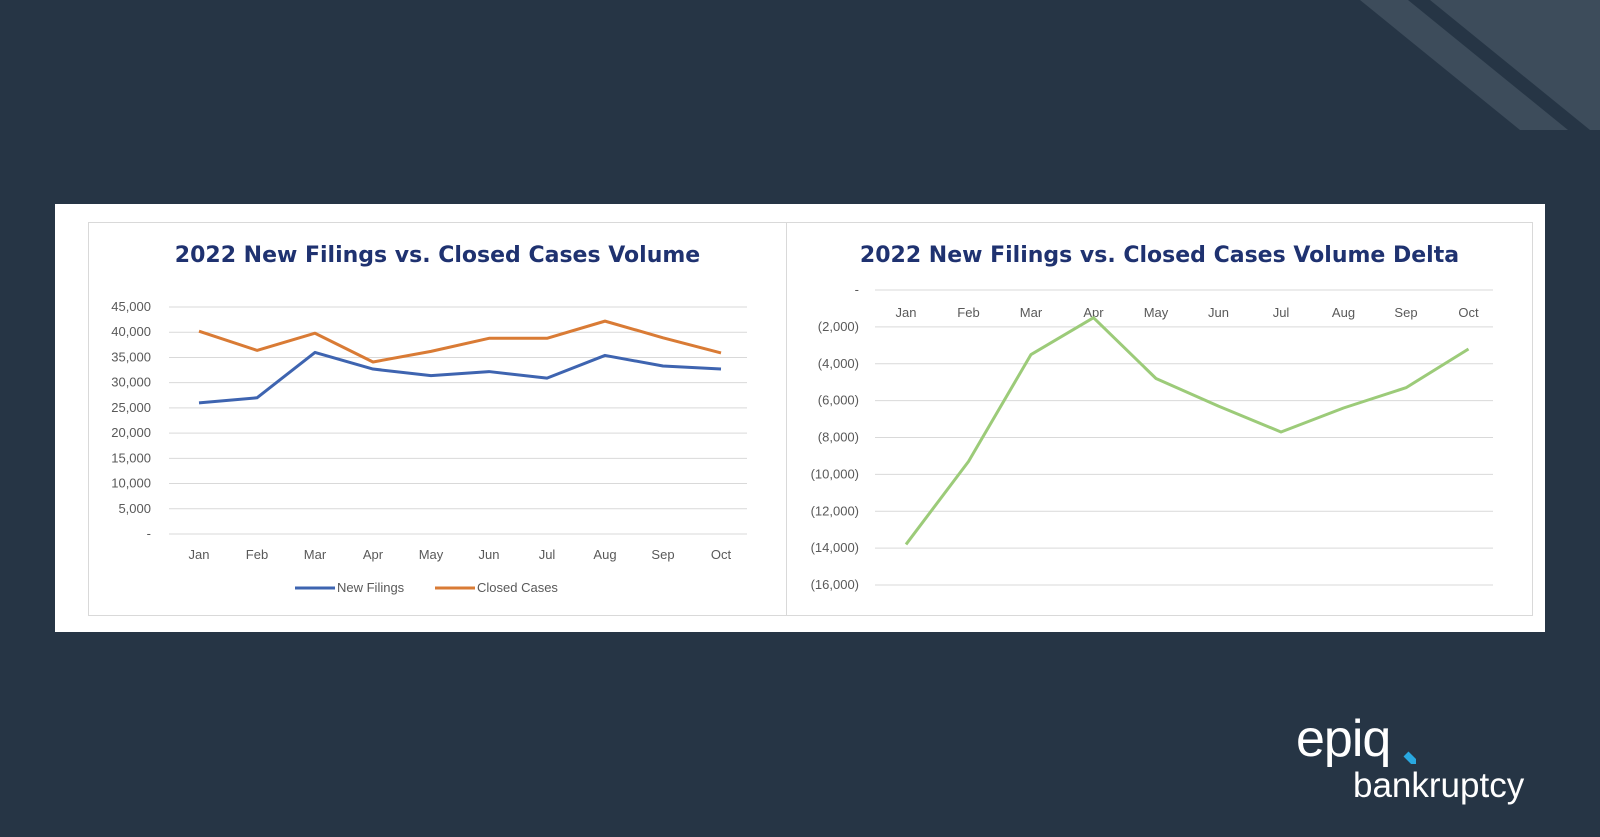  What do you see at coordinates (838, 326) in the screenshot?
I see `y-tick-label: (2,000)` at bounding box center [838, 326].